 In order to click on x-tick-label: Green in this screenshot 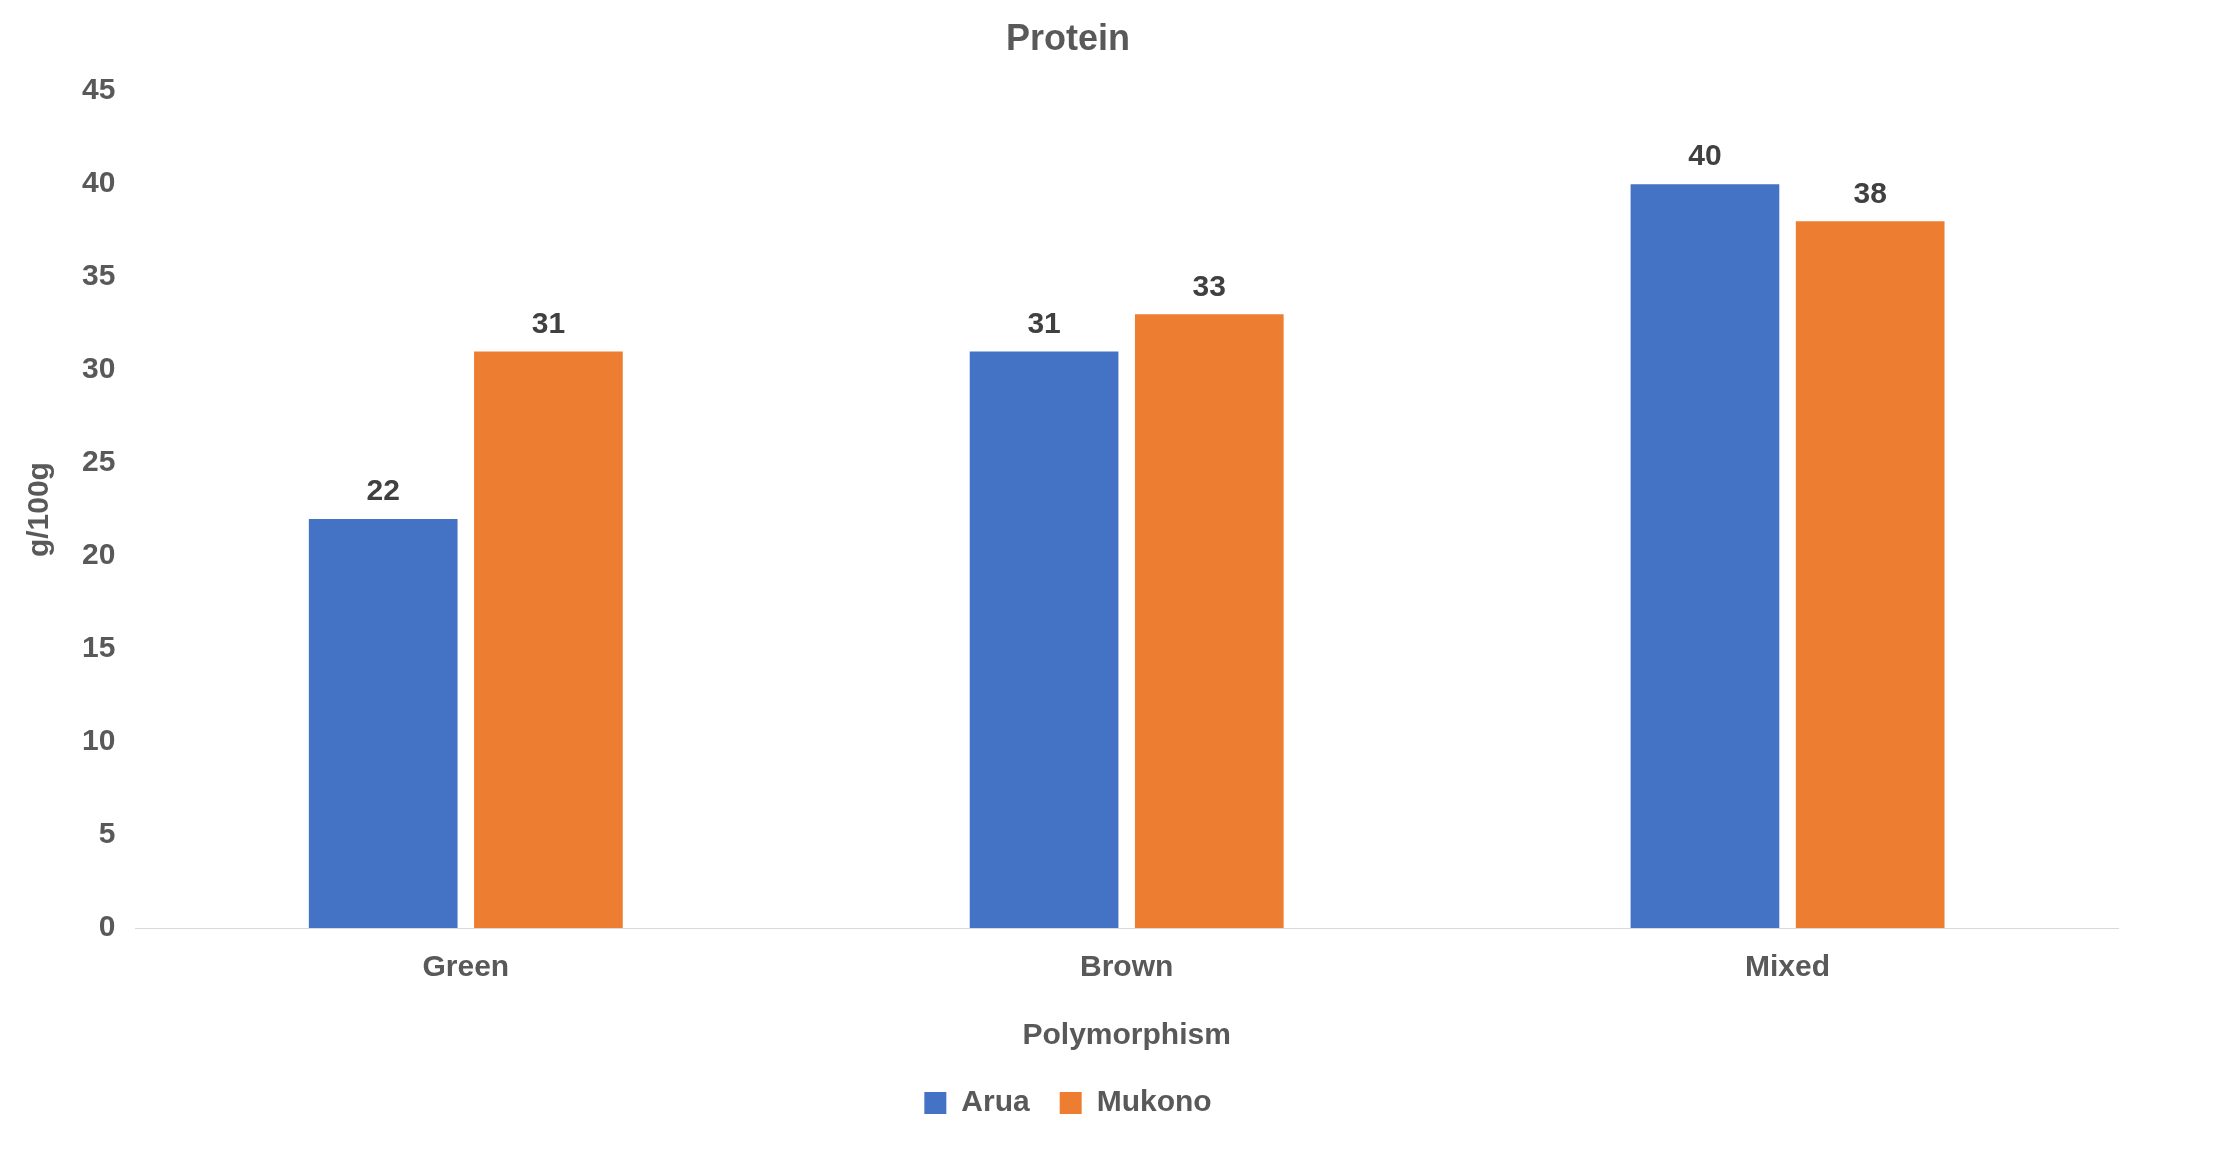, I will do `click(466, 966)`.